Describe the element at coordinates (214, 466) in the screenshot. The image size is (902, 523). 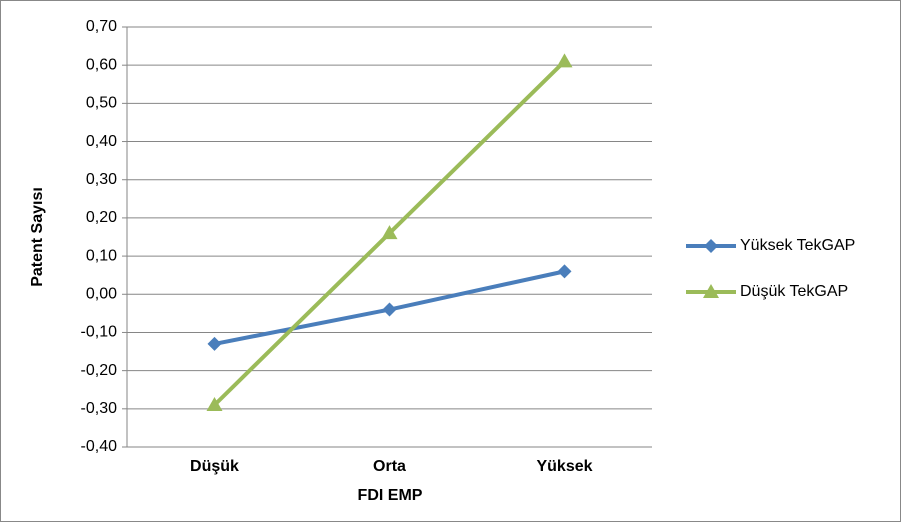
I see `x-tick-label: Düşük` at that location.